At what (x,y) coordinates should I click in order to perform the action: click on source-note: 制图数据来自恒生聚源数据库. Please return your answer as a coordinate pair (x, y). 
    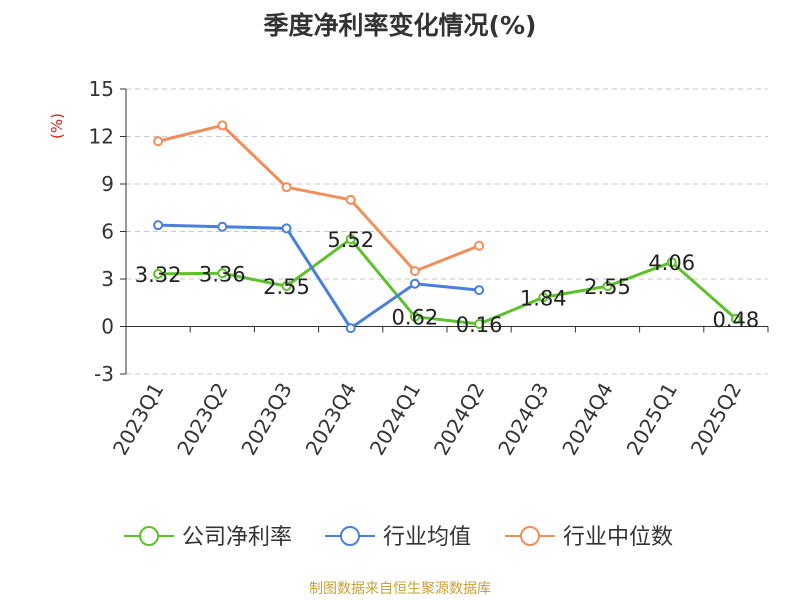
    Looking at the image, I should click on (400, 589).